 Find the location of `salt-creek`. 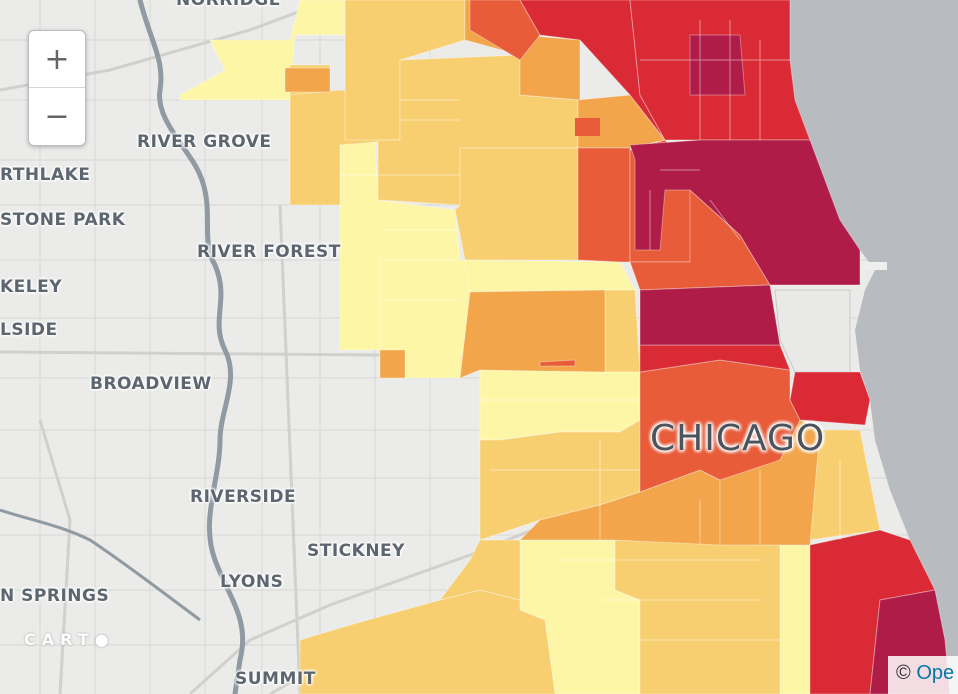

salt-creek is located at coordinates (100, 565).